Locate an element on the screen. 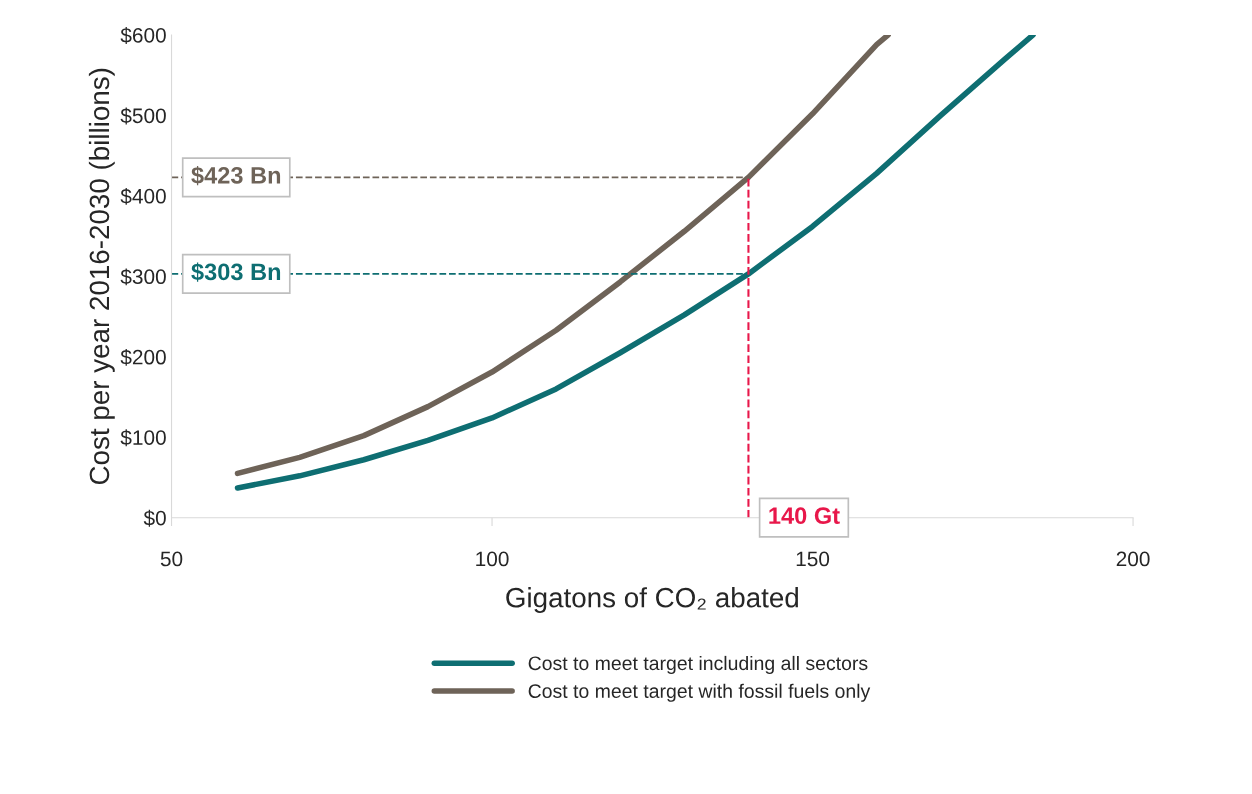 This screenshot has height=794, width=1252. x-tick-label: 150 is located at coordinates (813, 559).